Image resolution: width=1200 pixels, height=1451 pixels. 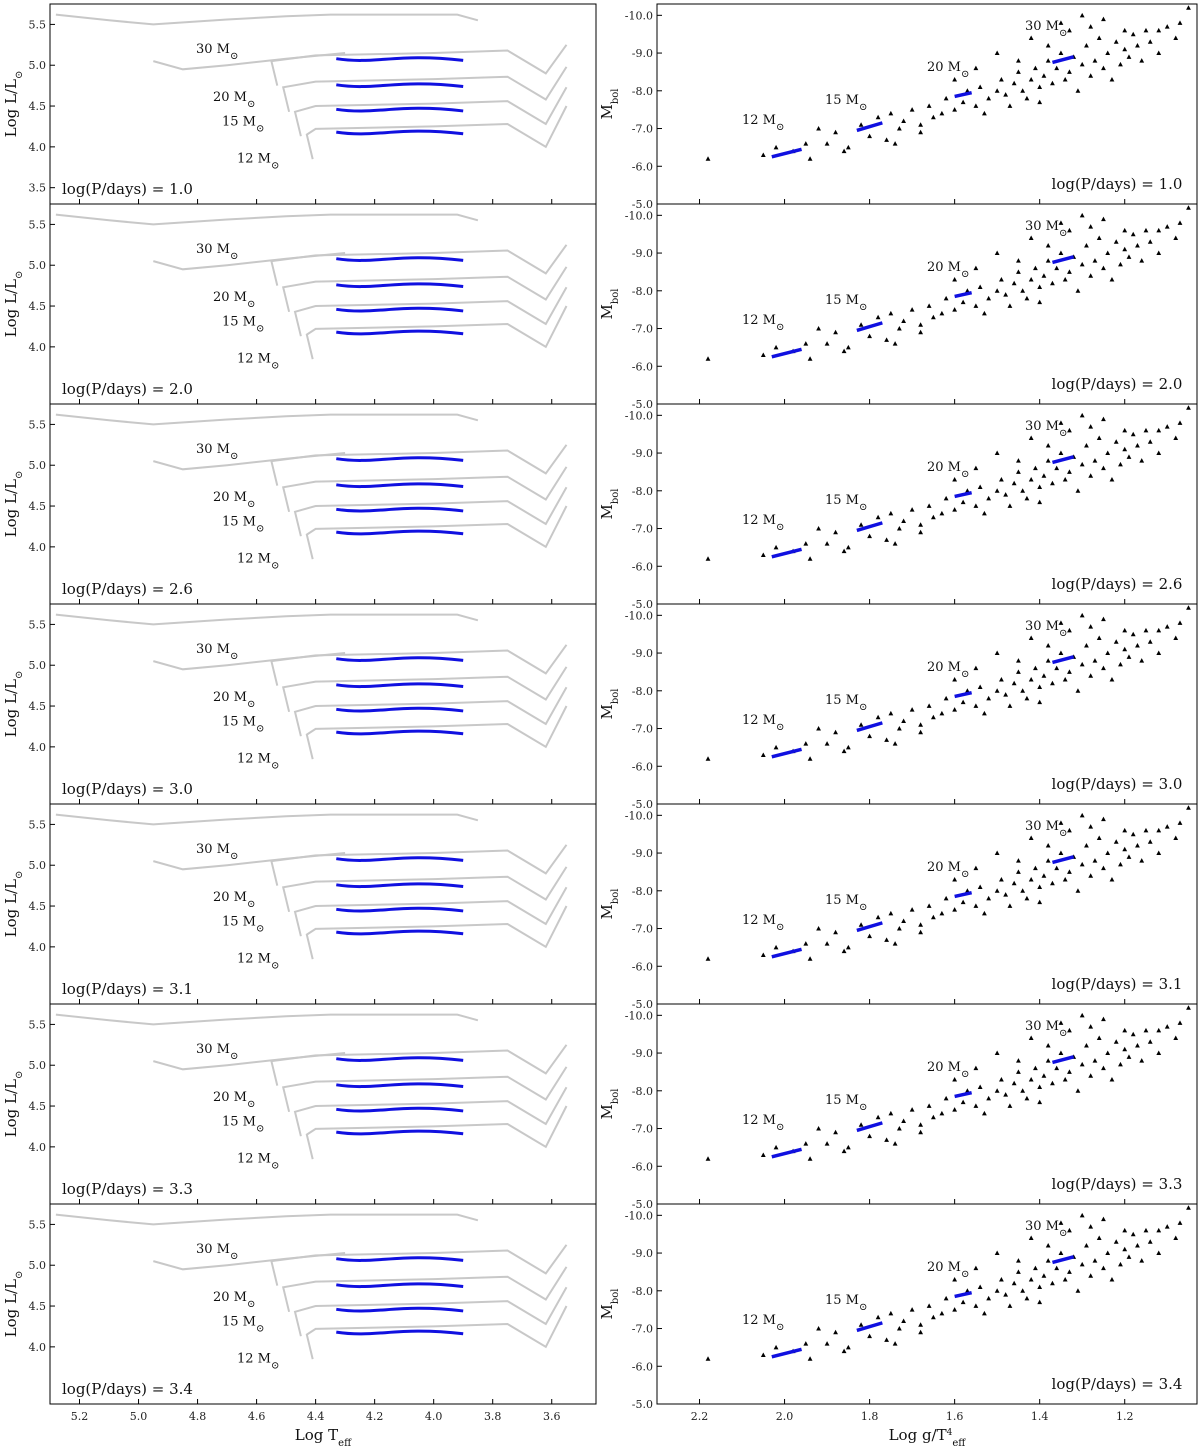 What do you see at coordinates (434, 1416) in the screenshot?
I see `x-tick-label: 4.0` at bounding box center [434, 1416].